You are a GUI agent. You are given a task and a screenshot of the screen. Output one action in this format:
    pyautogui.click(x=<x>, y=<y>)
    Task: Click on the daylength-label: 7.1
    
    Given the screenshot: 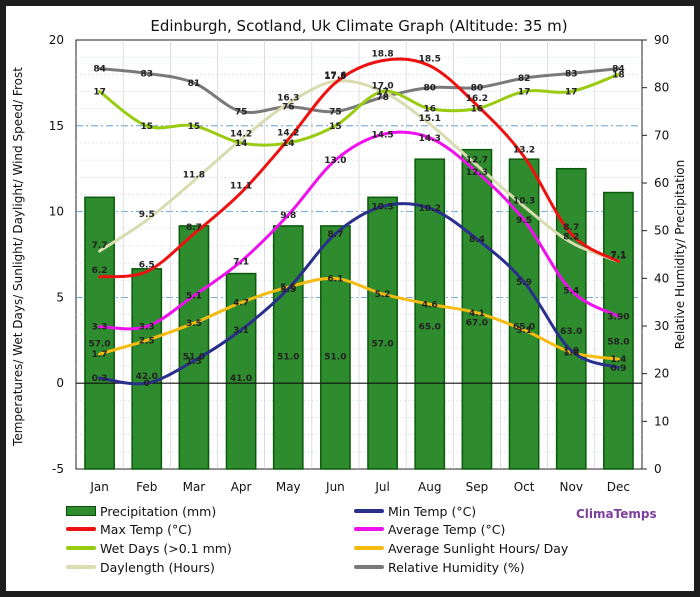 What is the action you would take?
    pyautogui.click(x=618, y=256)
    